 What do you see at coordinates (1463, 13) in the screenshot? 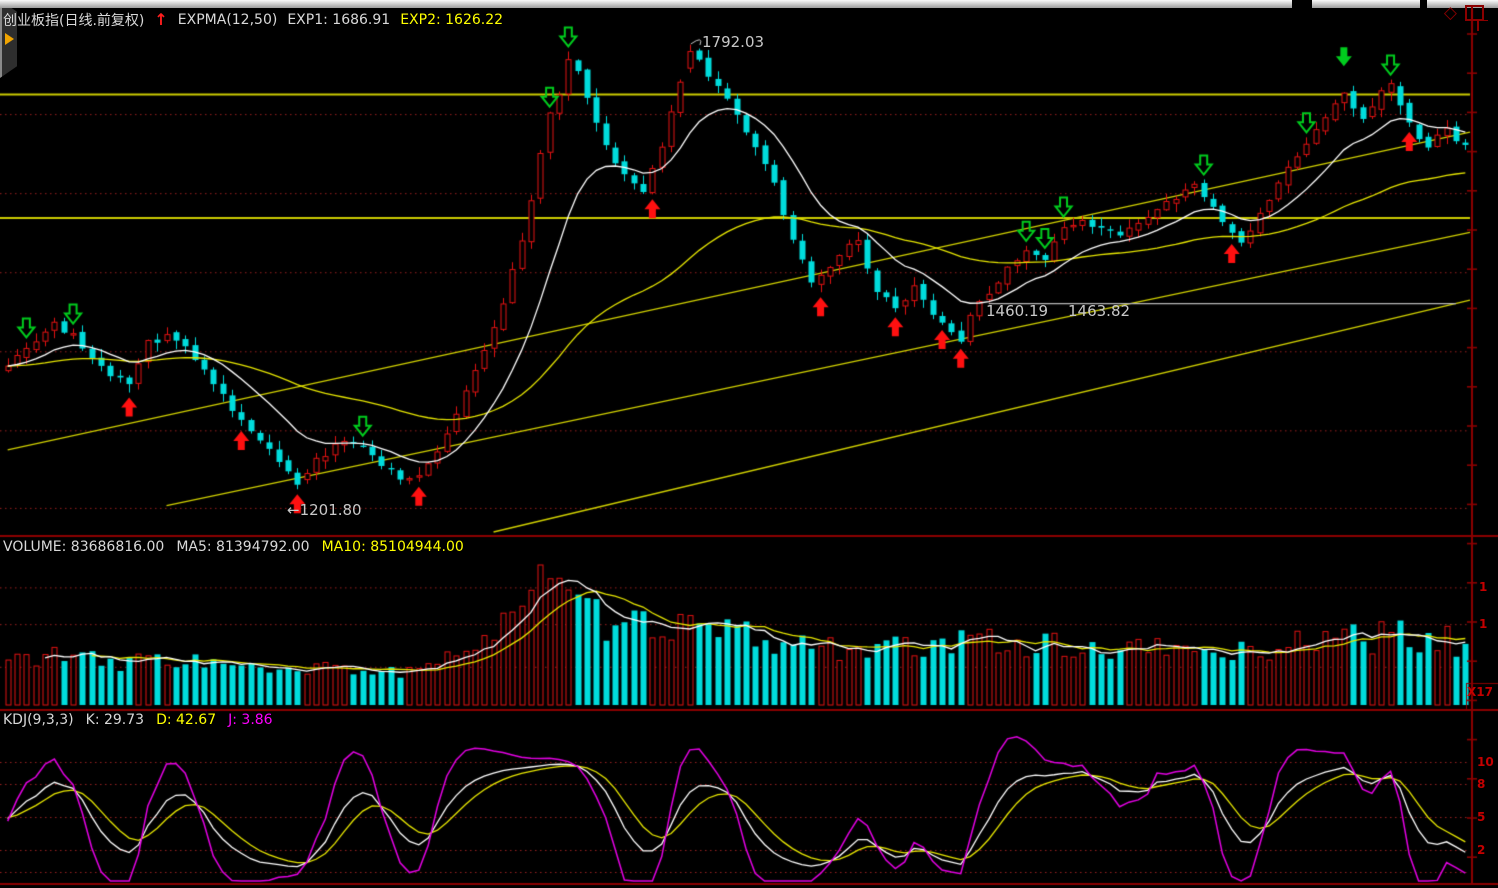
I see `titlebar-icons: ◇` at bounding box center [1463, 13].